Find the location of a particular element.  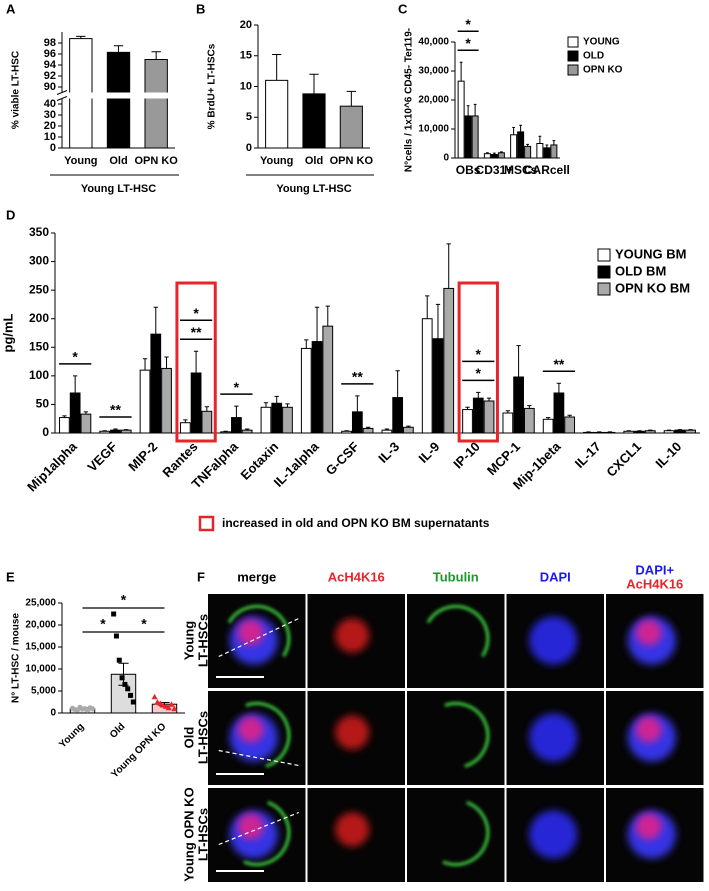

x-tick-label: CARcell is located at coordinates (547, 170).